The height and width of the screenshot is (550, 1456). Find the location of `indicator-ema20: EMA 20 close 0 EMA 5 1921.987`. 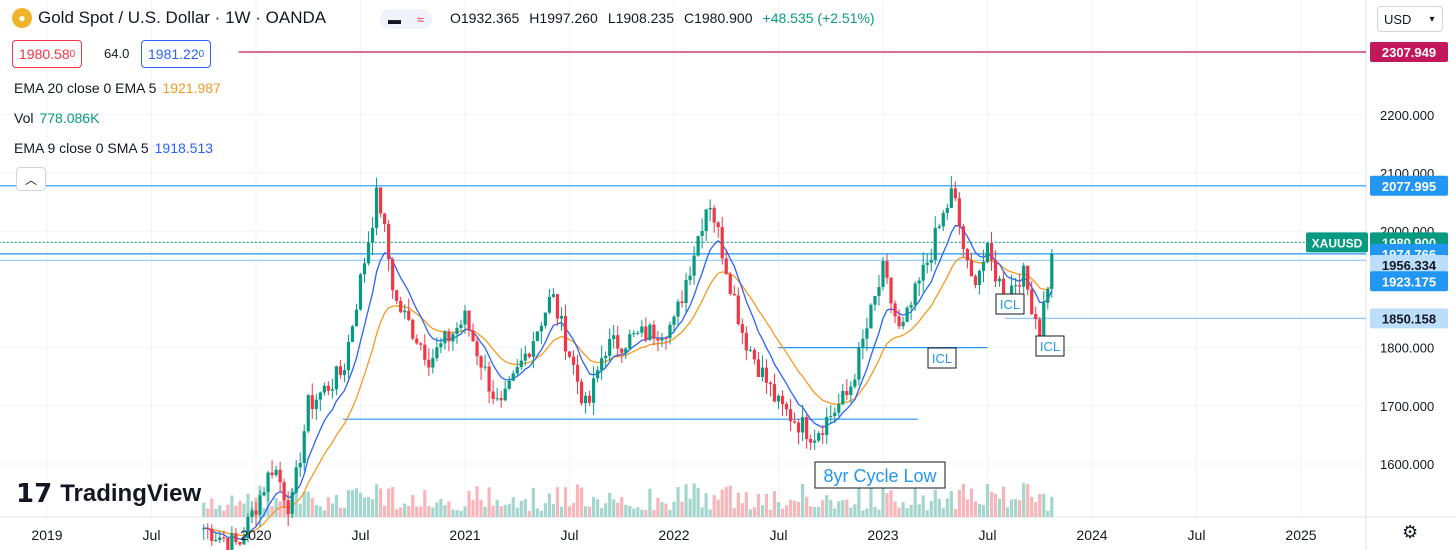

indicator-ema20: EMA 20 close 0 EMA 5 1921.987 is located at coordinates (117, 88).